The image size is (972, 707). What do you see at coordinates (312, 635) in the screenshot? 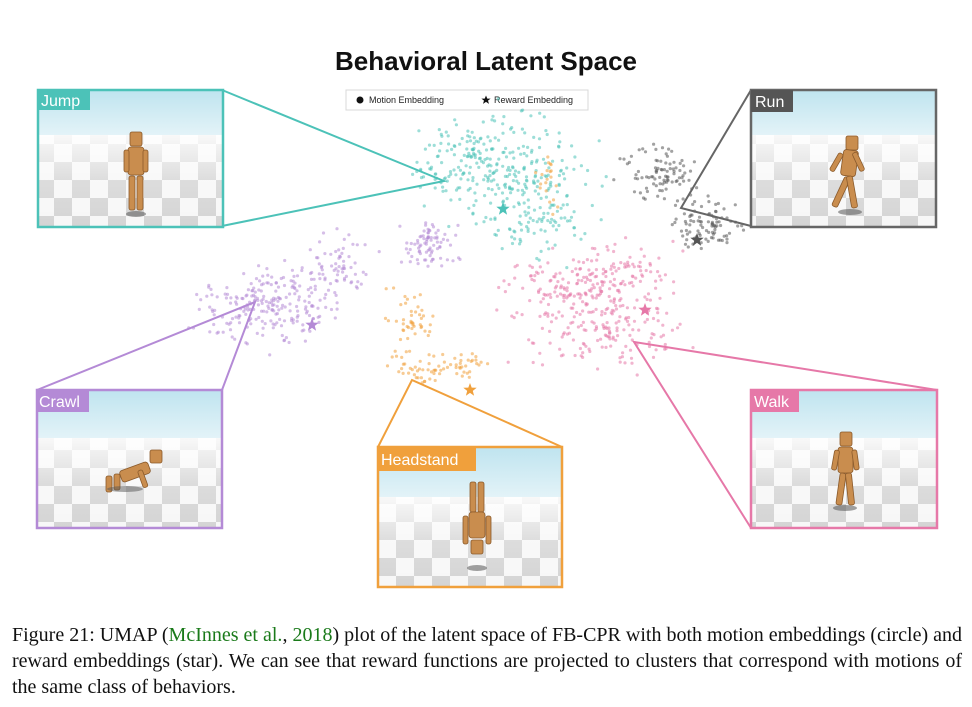
I see `citation-year-link: 2018` at bounding box center [312, 635].